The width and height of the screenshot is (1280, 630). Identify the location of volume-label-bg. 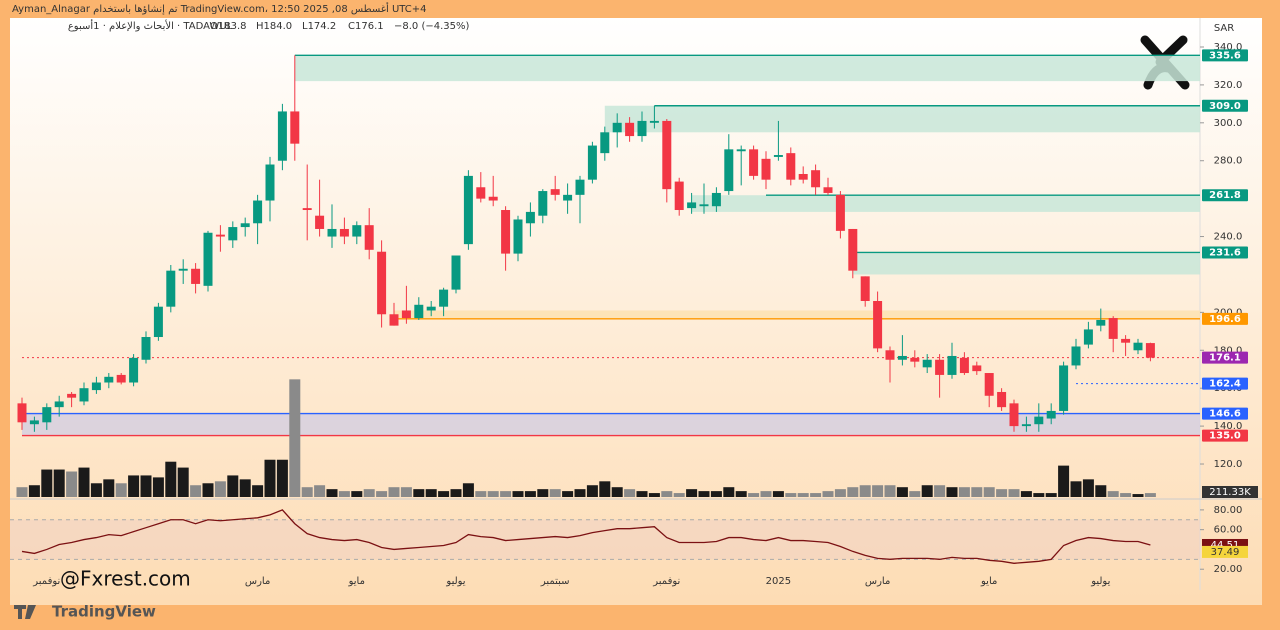
(1230, 492).